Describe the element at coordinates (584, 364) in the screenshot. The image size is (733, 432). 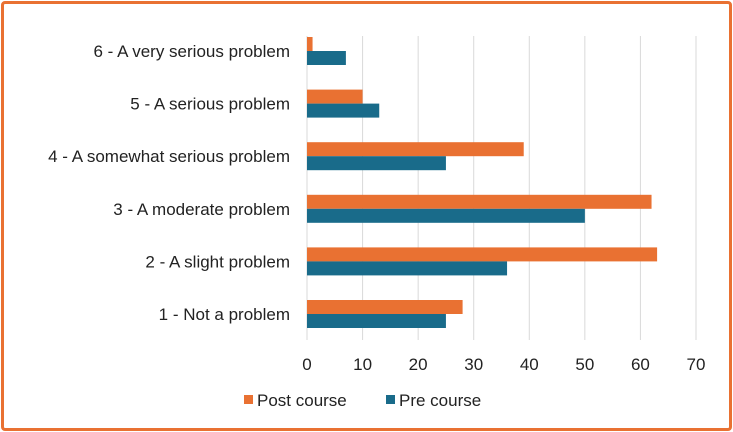
I see `x-tick-label: 50` at that location.